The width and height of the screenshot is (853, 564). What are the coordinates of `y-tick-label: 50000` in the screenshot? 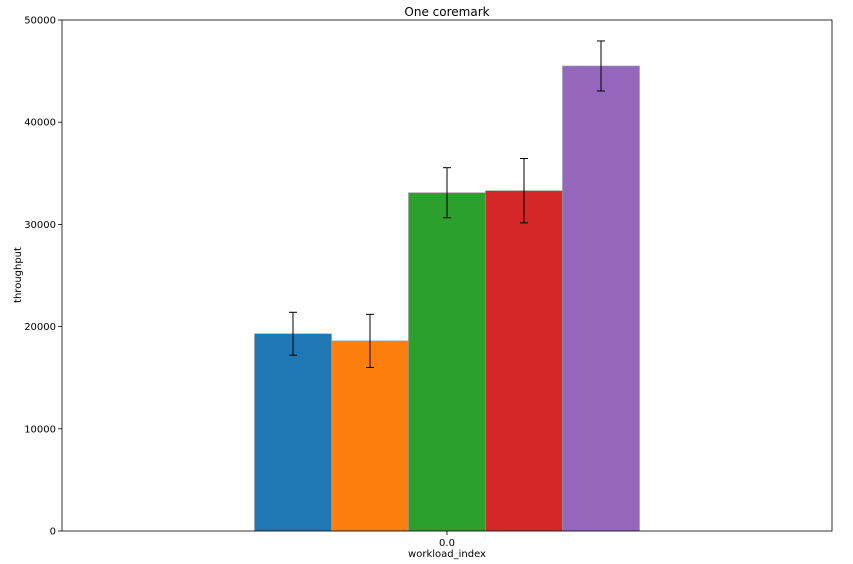 It's located at (40, 21).